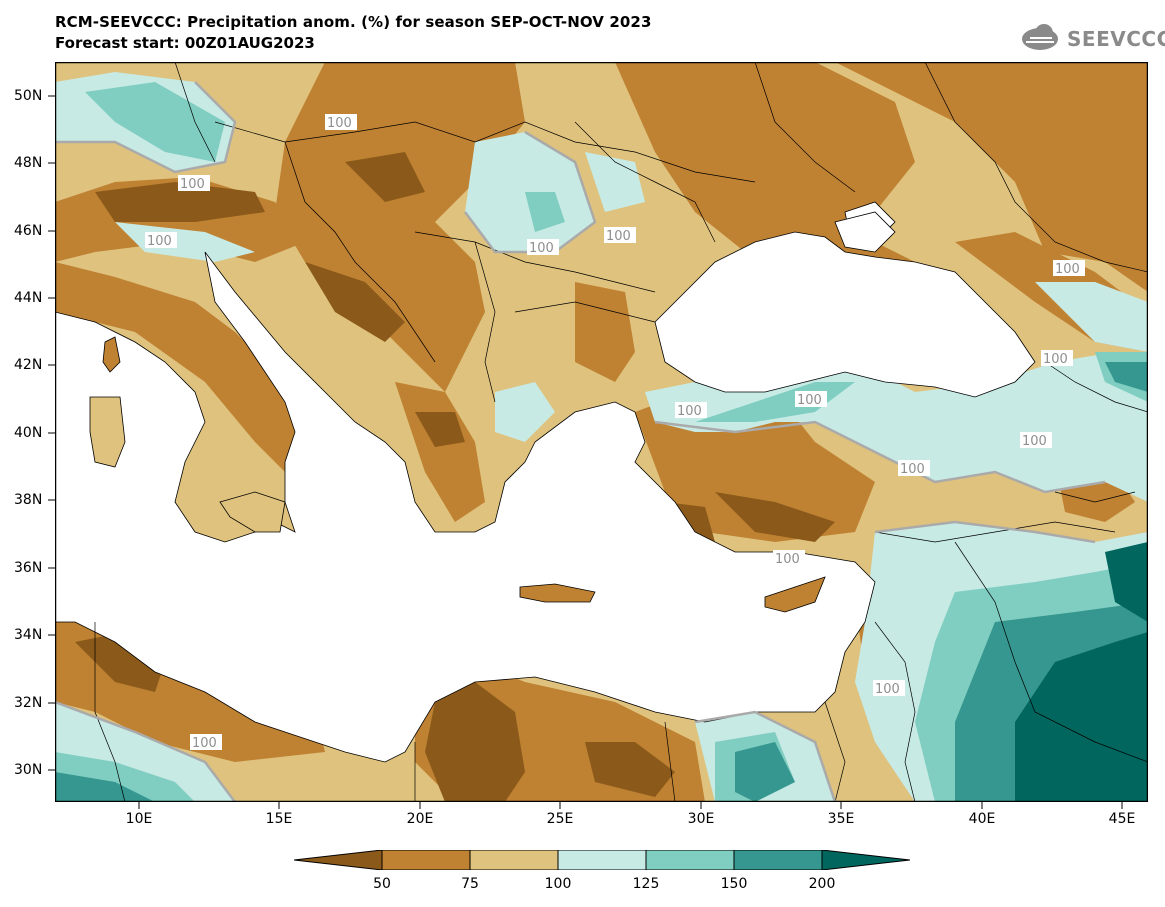  Describe the element at coordinates (420, 819) in the screenshot. I see `lon-label-20e: 20E` at that location.